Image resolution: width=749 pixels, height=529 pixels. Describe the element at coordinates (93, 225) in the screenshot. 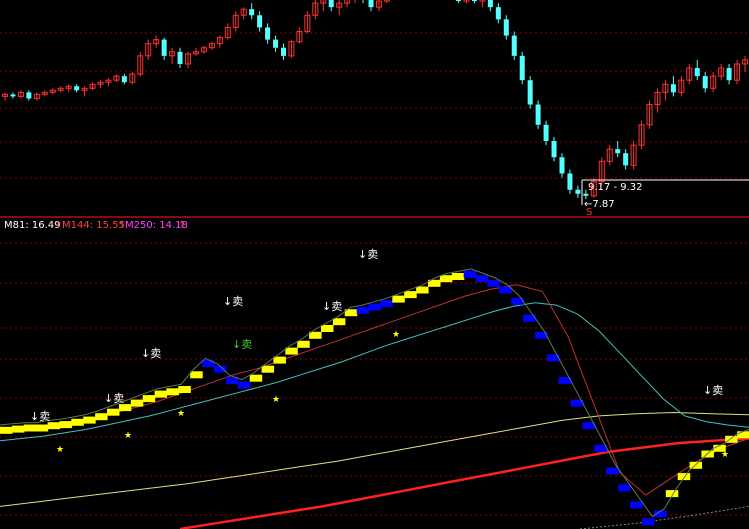

I see `legend-m144: M144: 15.55` at that location.